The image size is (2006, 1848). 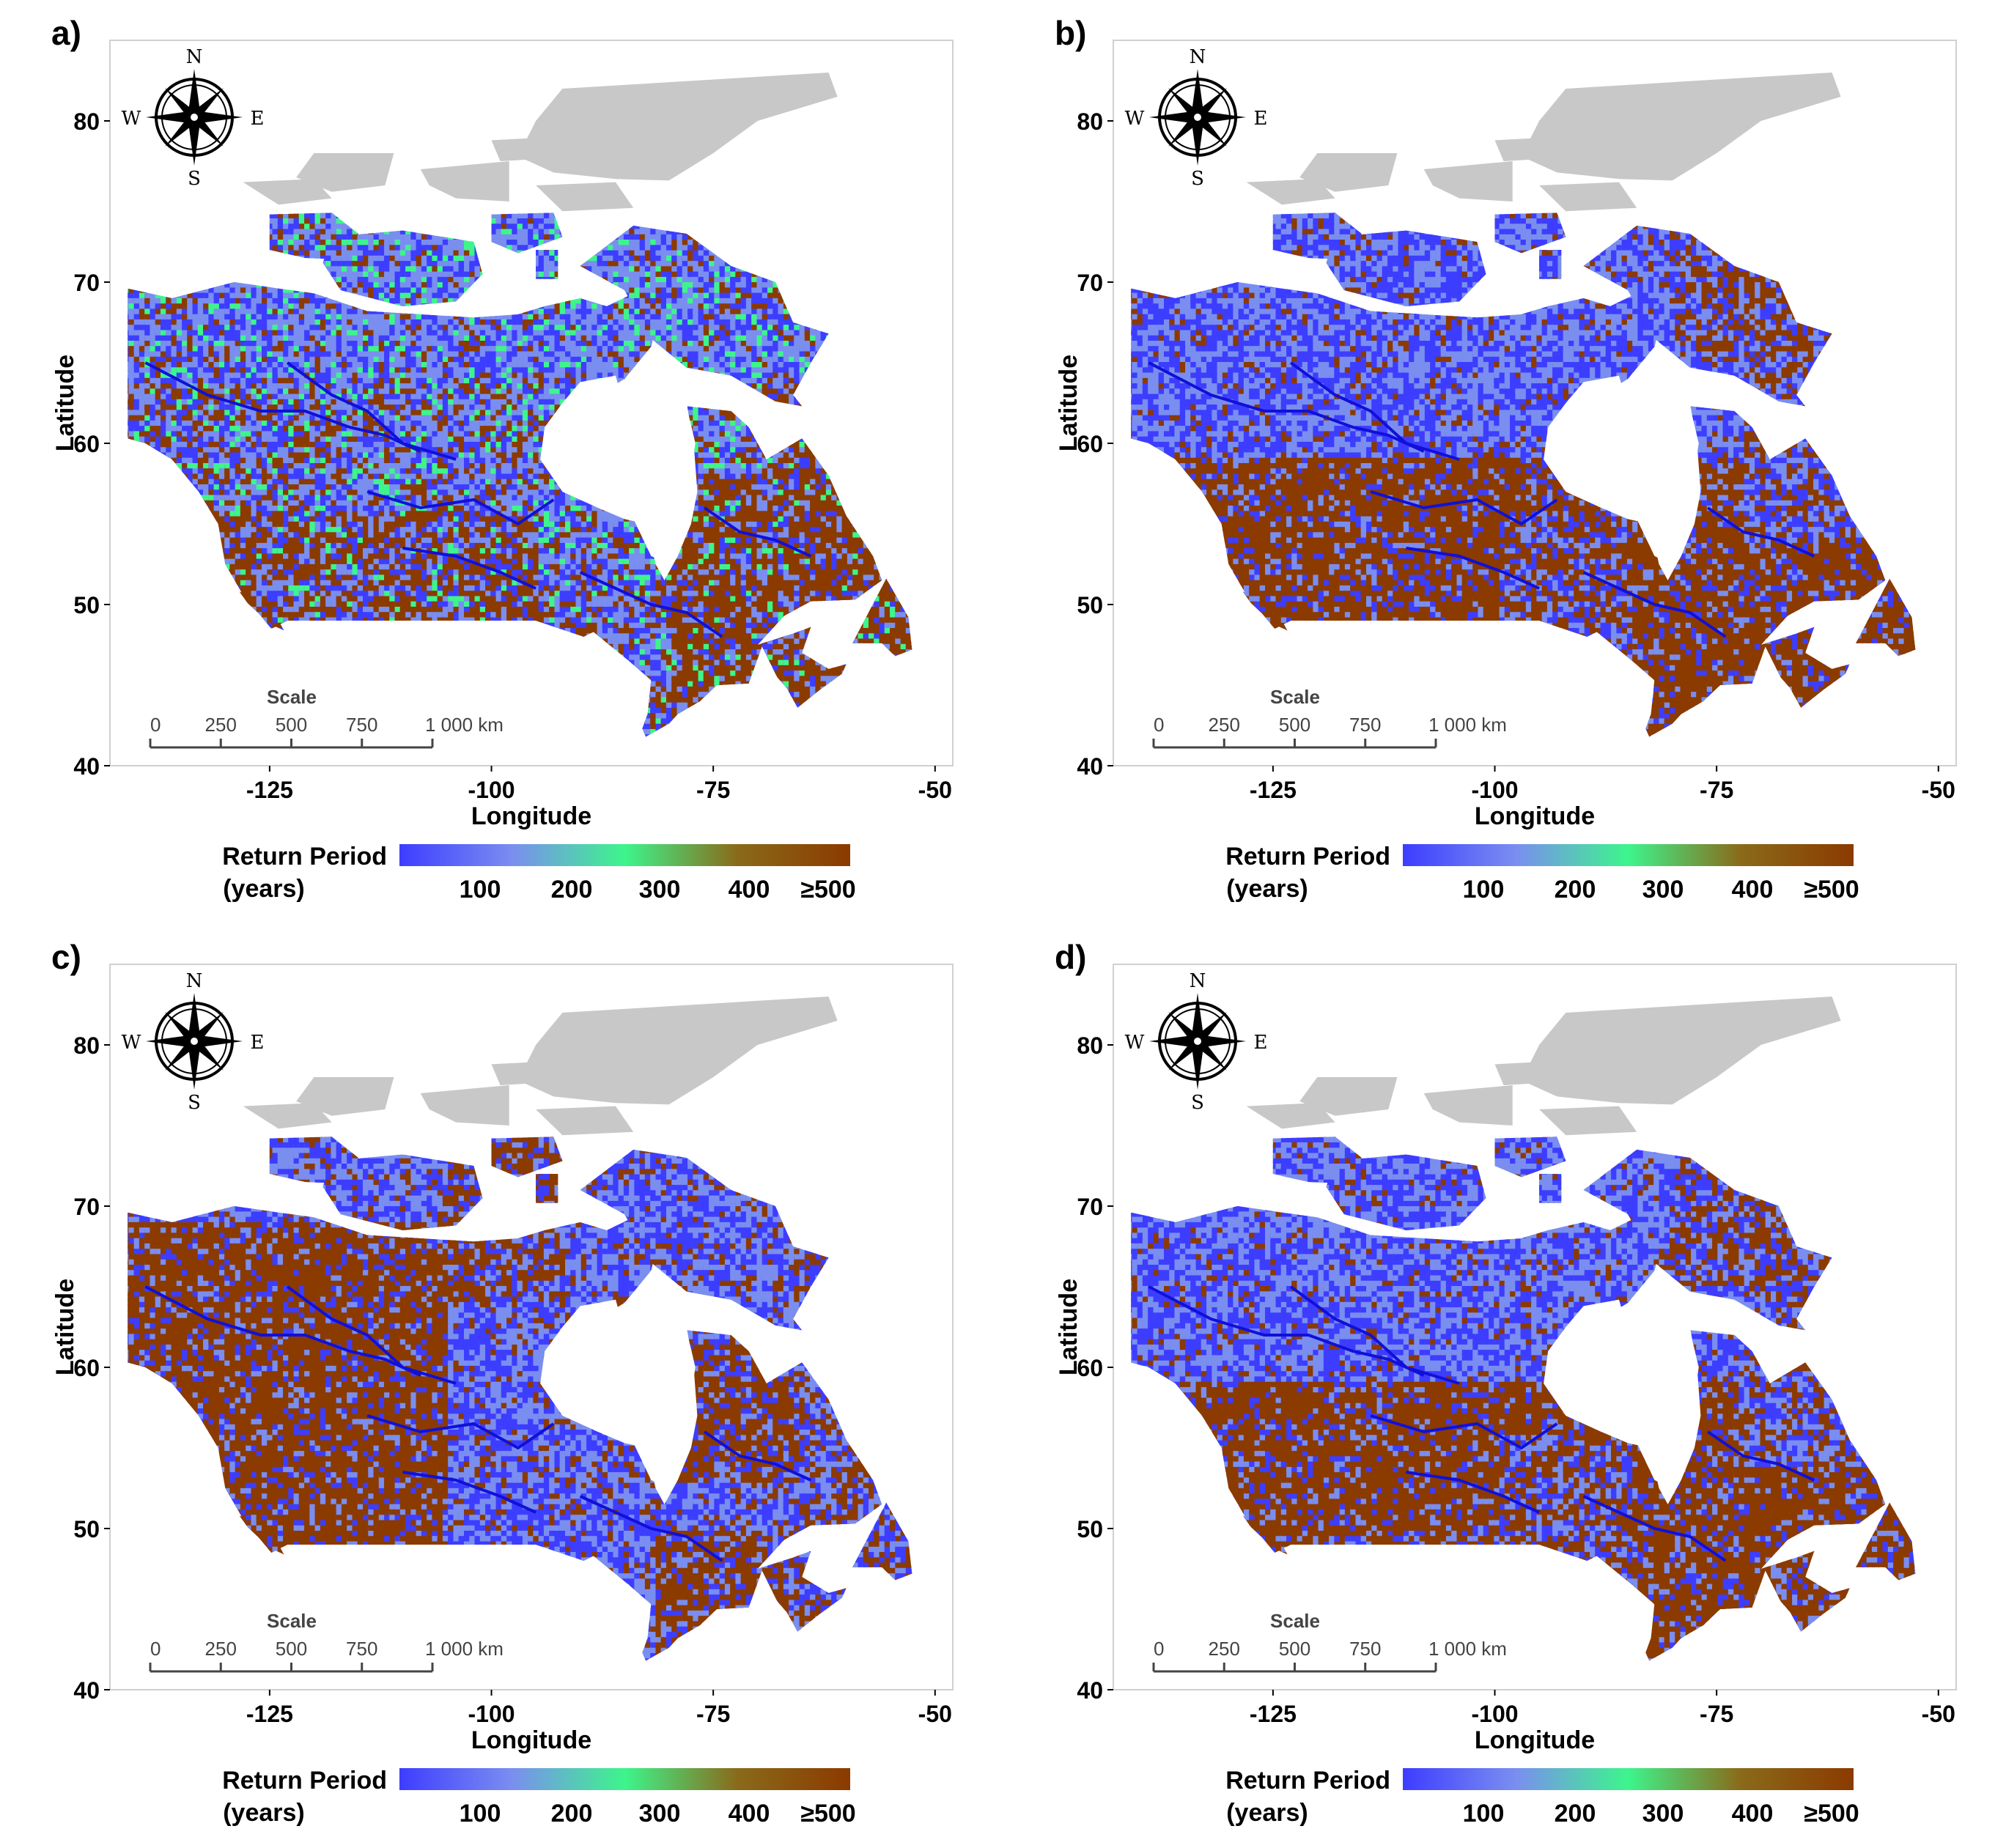 What do you see at coordinates (1090, 1207) in the screenshot?
I see `y-tick-label: 70` at bounding box center [1090, 1207].